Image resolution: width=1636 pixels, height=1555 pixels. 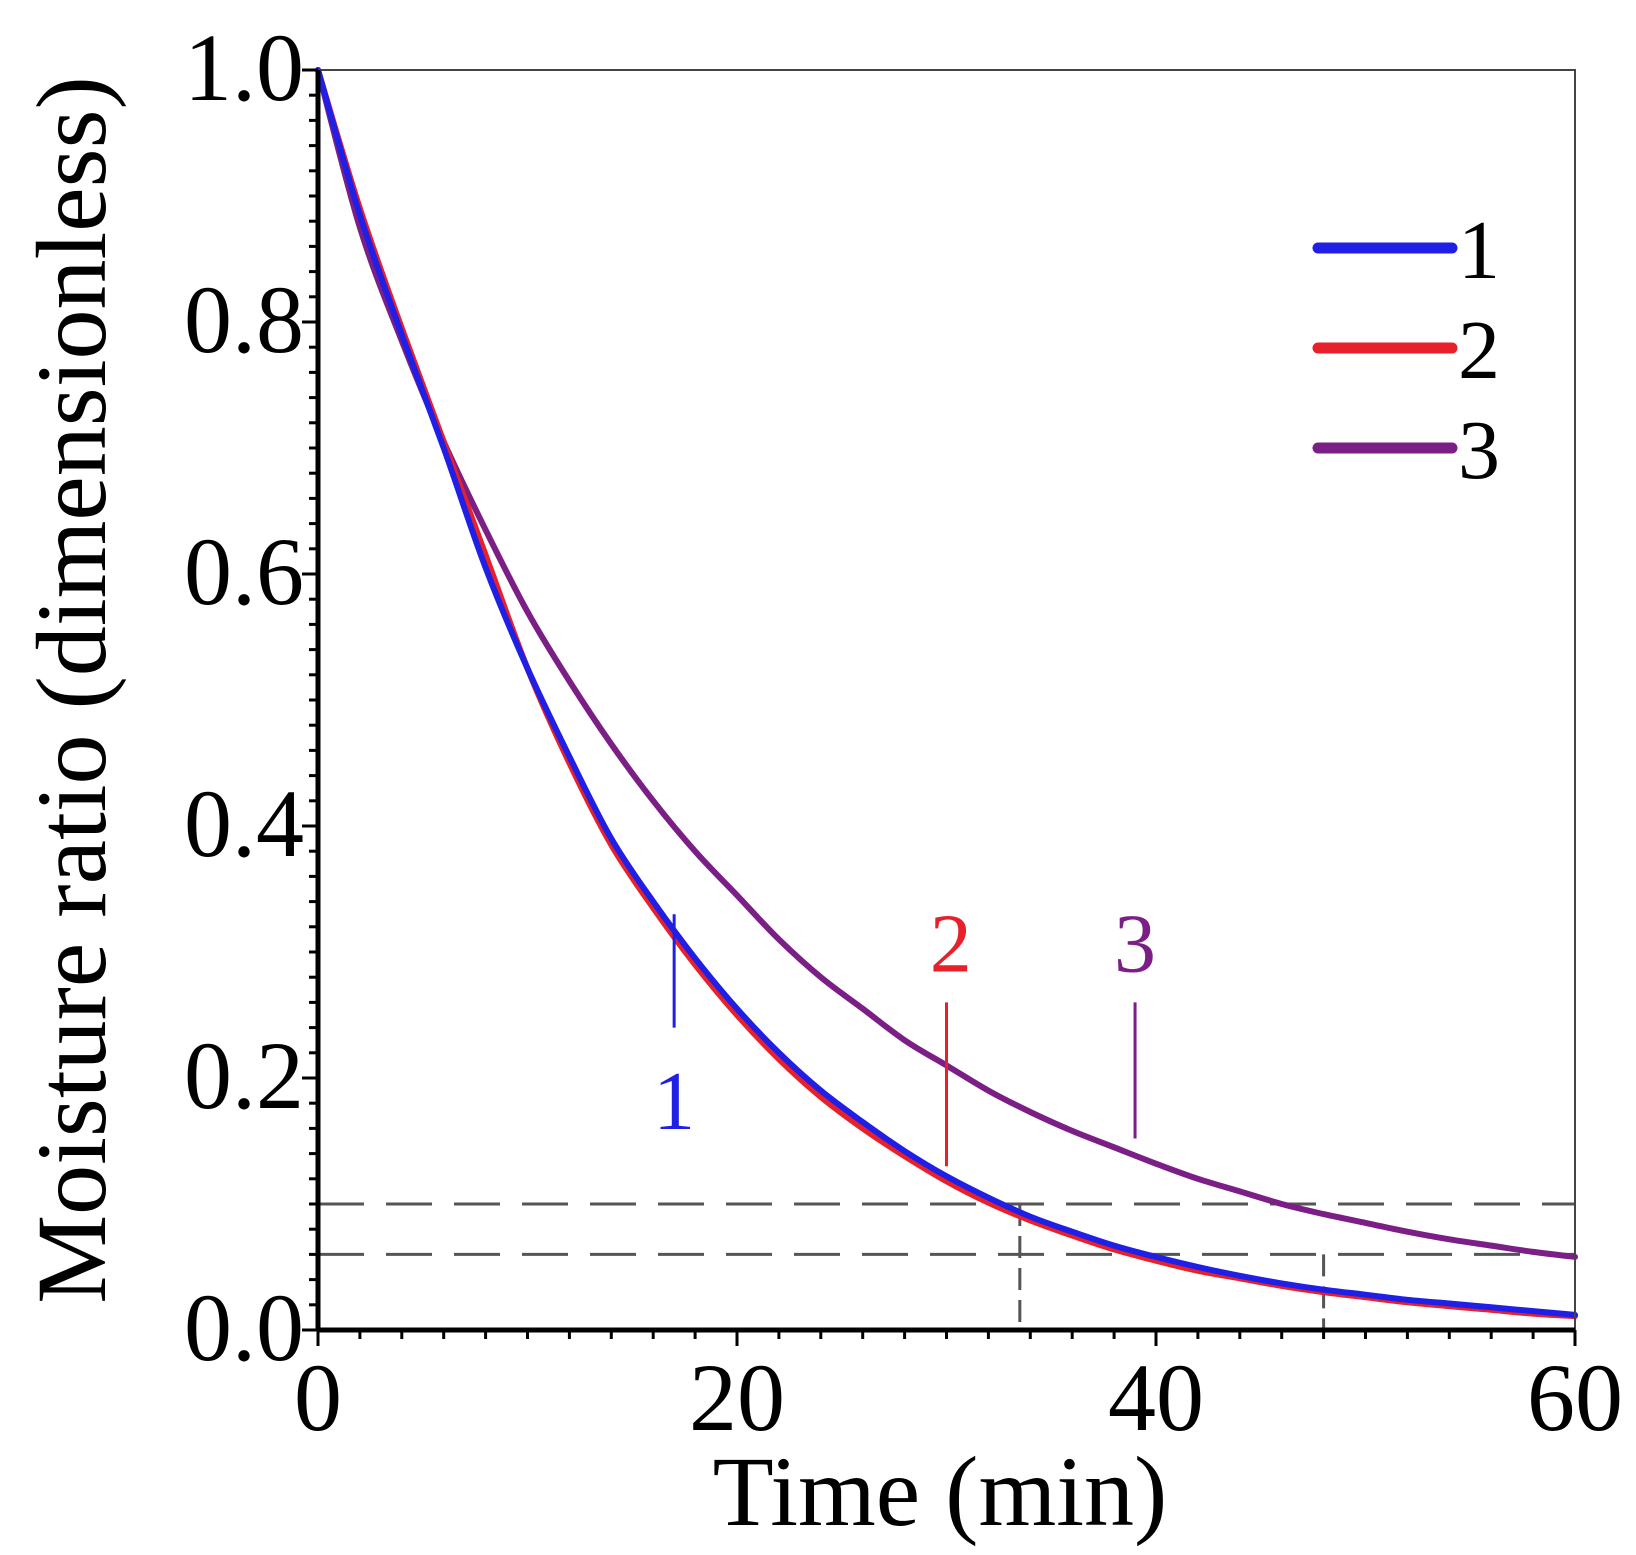 What do you see at coordinates (1156, 1397) in the screenshot?
I see `x-tick-label-40: 40` at bounding box center [1156, 1397].